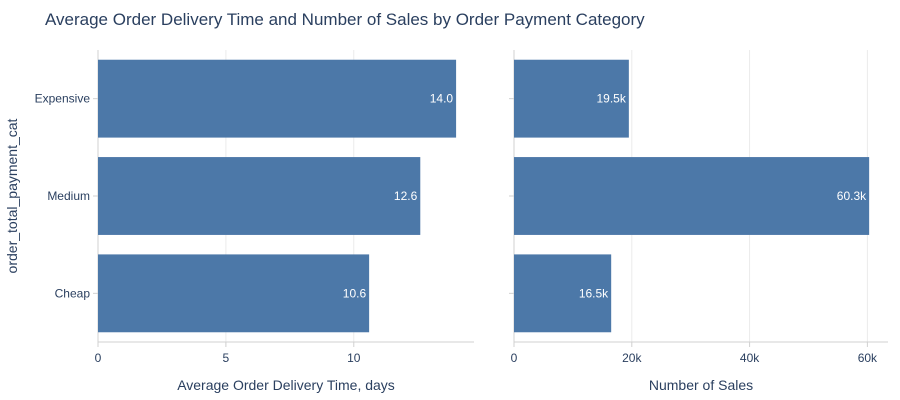 This screenshot has width=900, height=400. Describe the element at coordinates (406, 196) in the screenshot. I see `bar-value-label: 12.6` at that location.